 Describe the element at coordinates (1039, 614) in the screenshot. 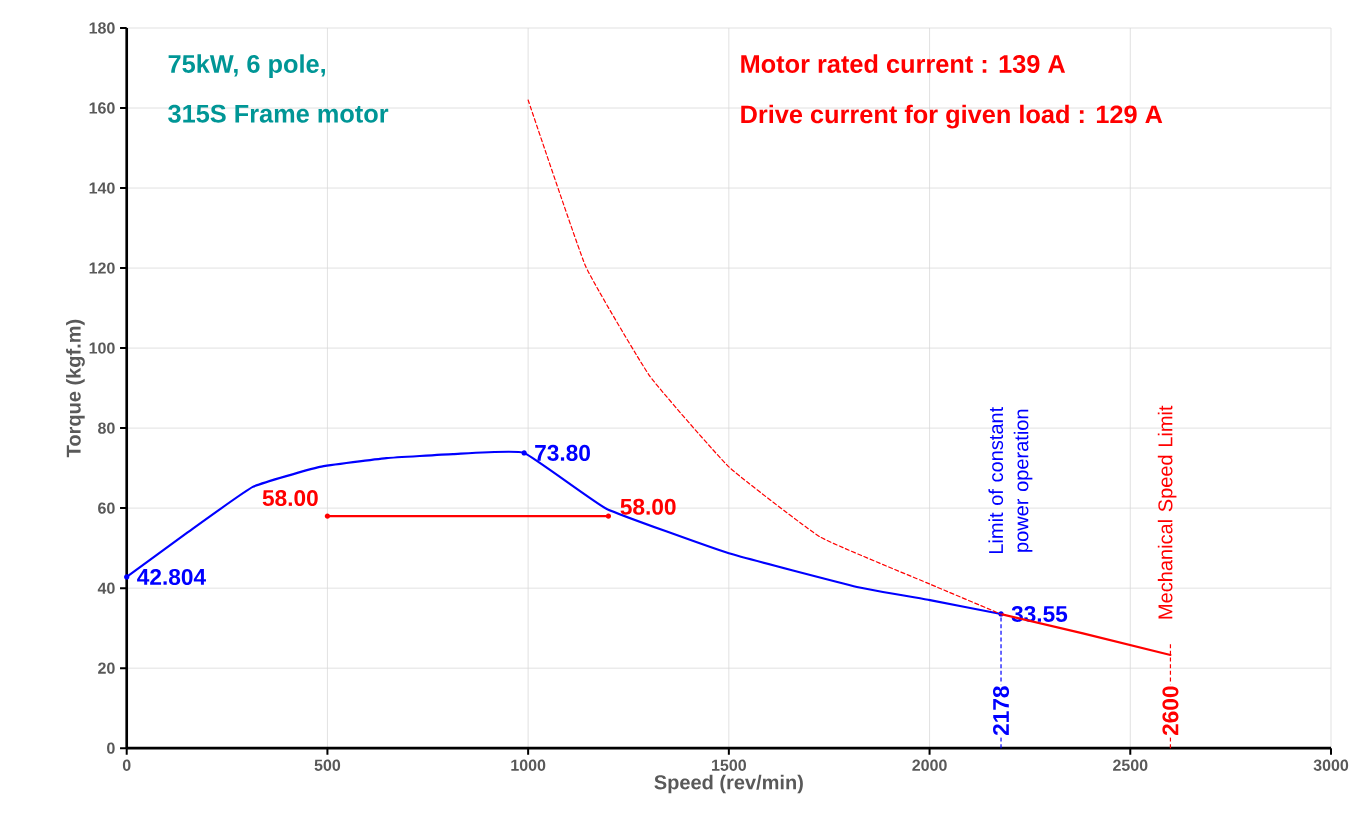

I see `data-label: 33.55` at that location.